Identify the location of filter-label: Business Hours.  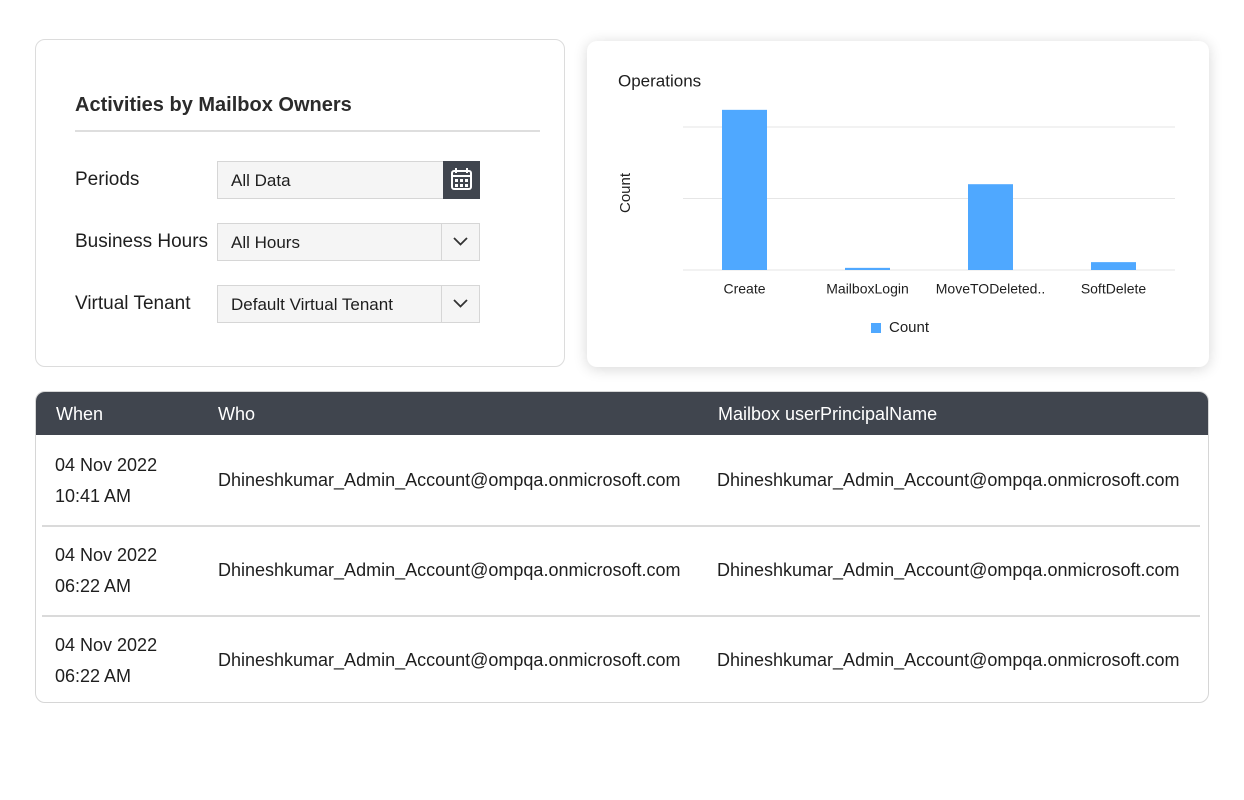
(142, 241).